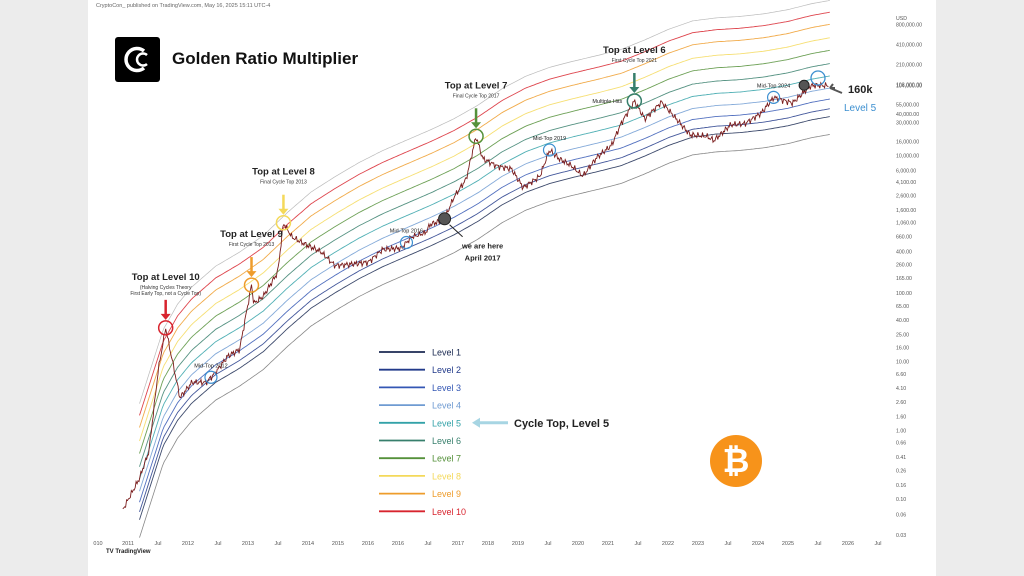  I want to click on legend-label: Level 10, so click(449, 512).